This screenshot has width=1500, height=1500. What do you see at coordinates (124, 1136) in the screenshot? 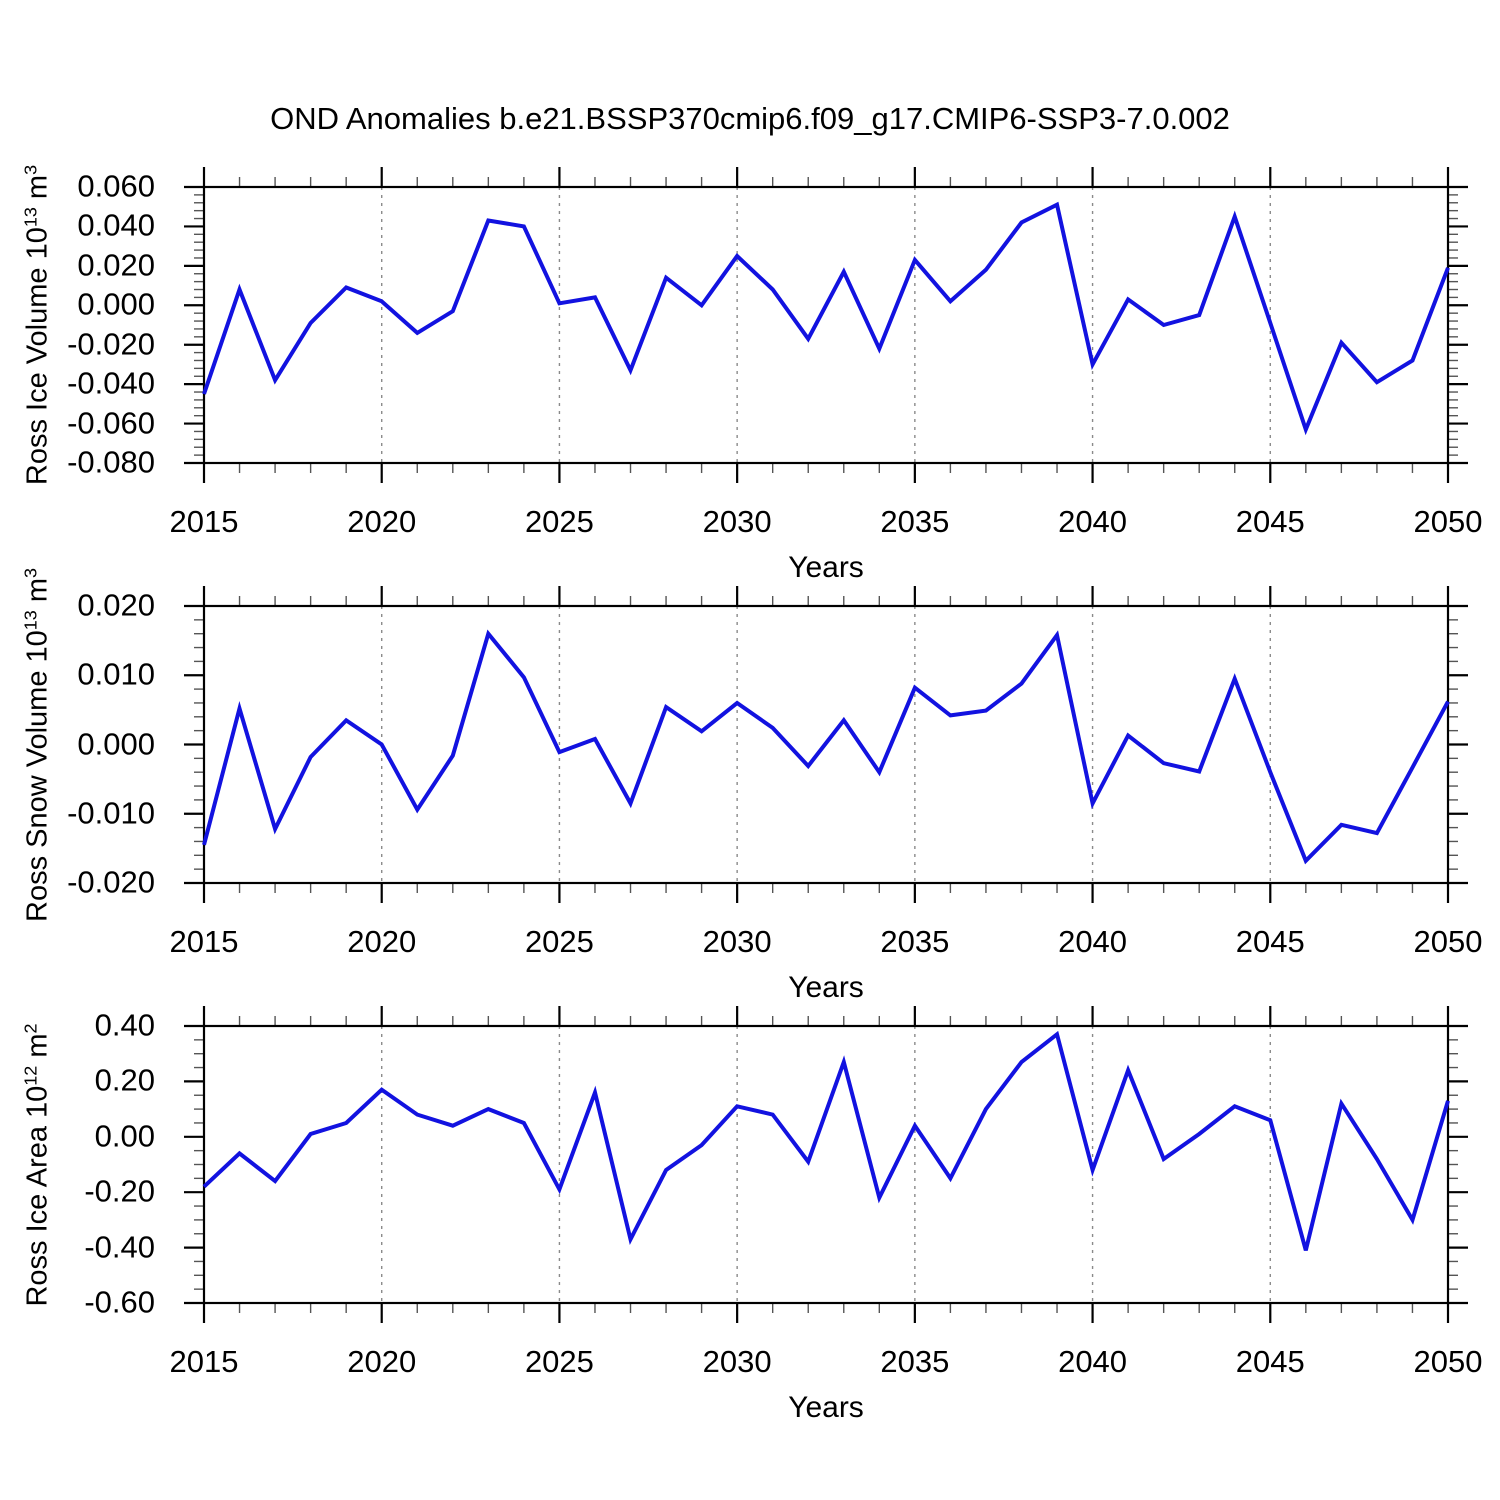
I see `ytick-label: 0.00` at bounding box center [124, 1136].